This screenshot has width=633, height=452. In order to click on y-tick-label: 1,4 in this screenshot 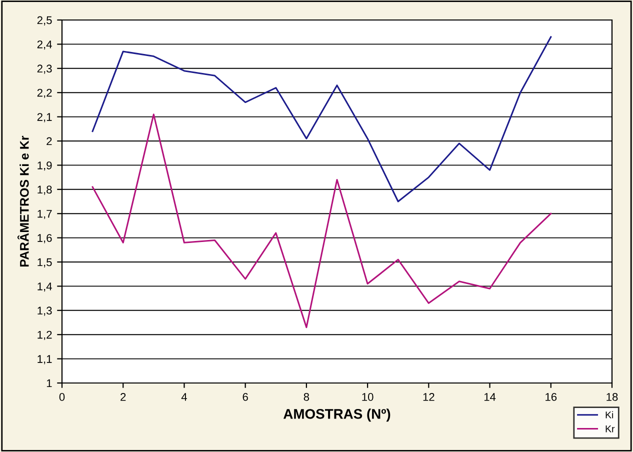, I will do `click(45, 287)`.